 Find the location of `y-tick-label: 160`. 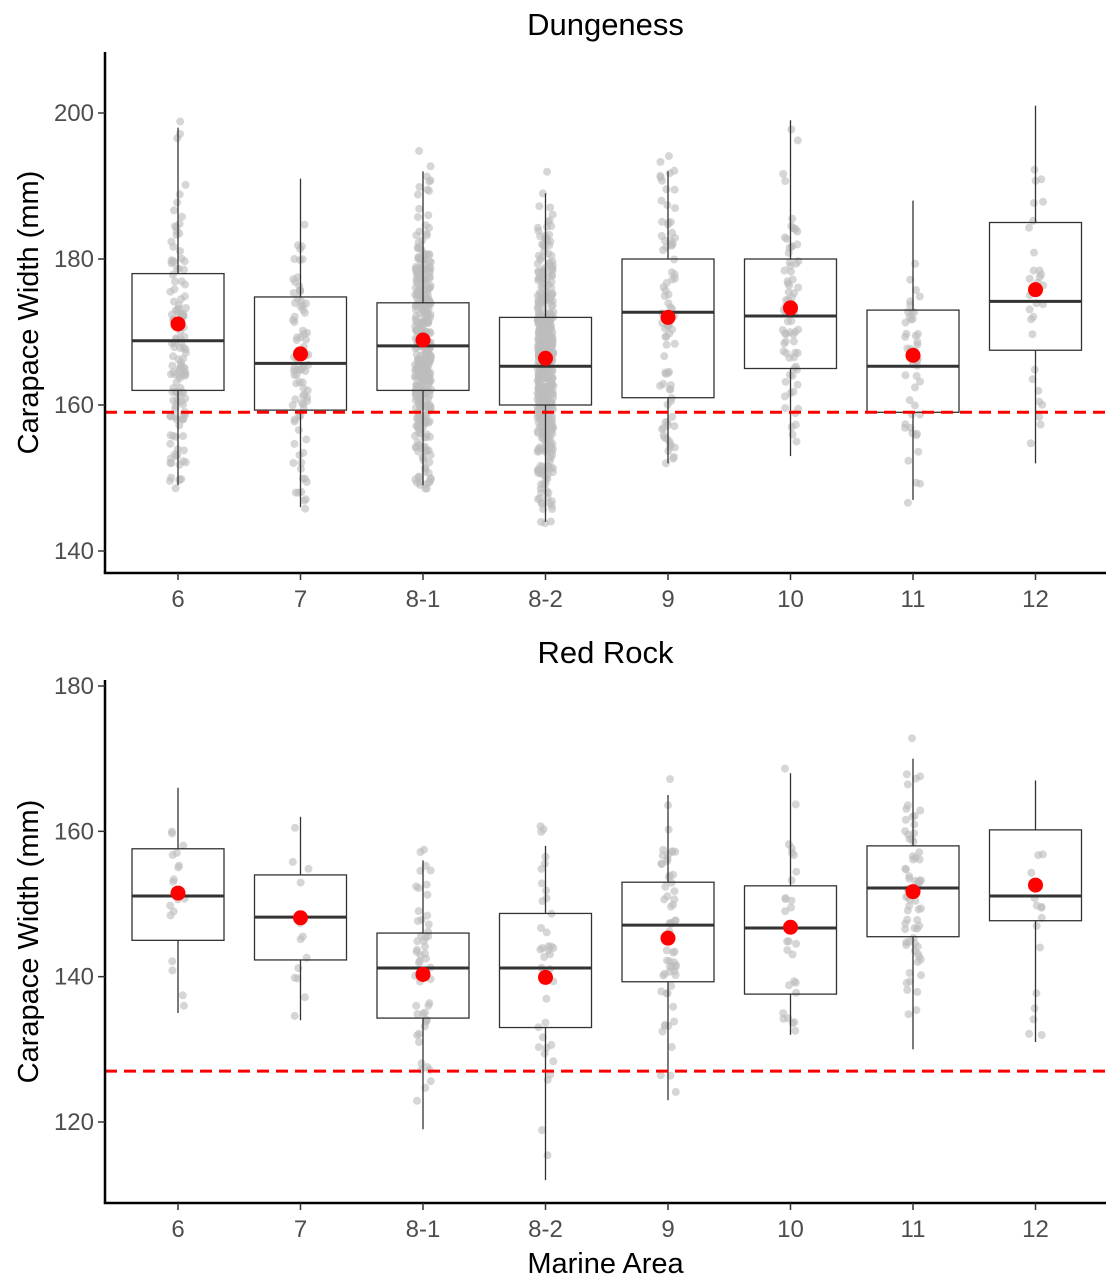

y-tick-label: 160 is located at coordinates (74, 405).